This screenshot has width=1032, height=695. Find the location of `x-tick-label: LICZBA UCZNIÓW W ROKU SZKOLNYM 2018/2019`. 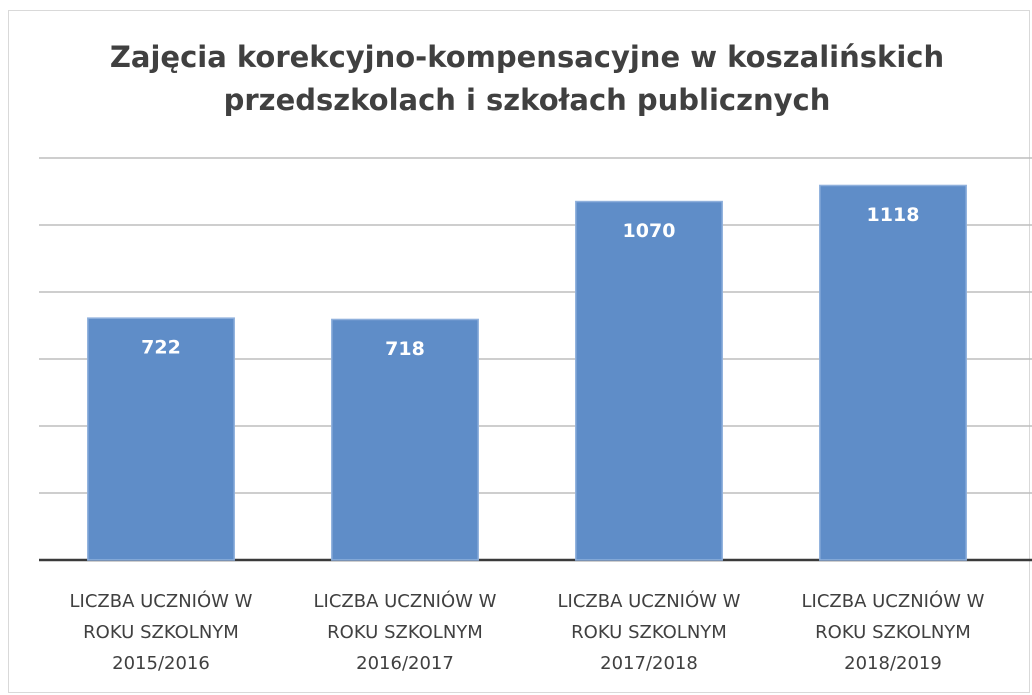

x-tick-label: LICZBA UCZNIÓW W ROKU SZKOLNYM 2018/2019 is located at coordinates (893, 632).